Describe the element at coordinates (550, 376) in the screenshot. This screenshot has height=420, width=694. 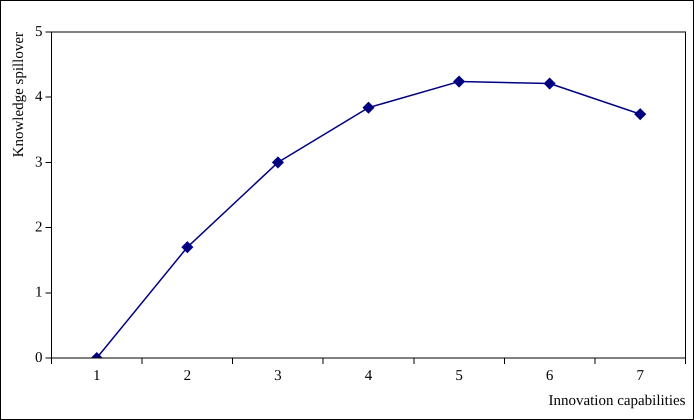
I see `x-tick-label: 6` at that location.